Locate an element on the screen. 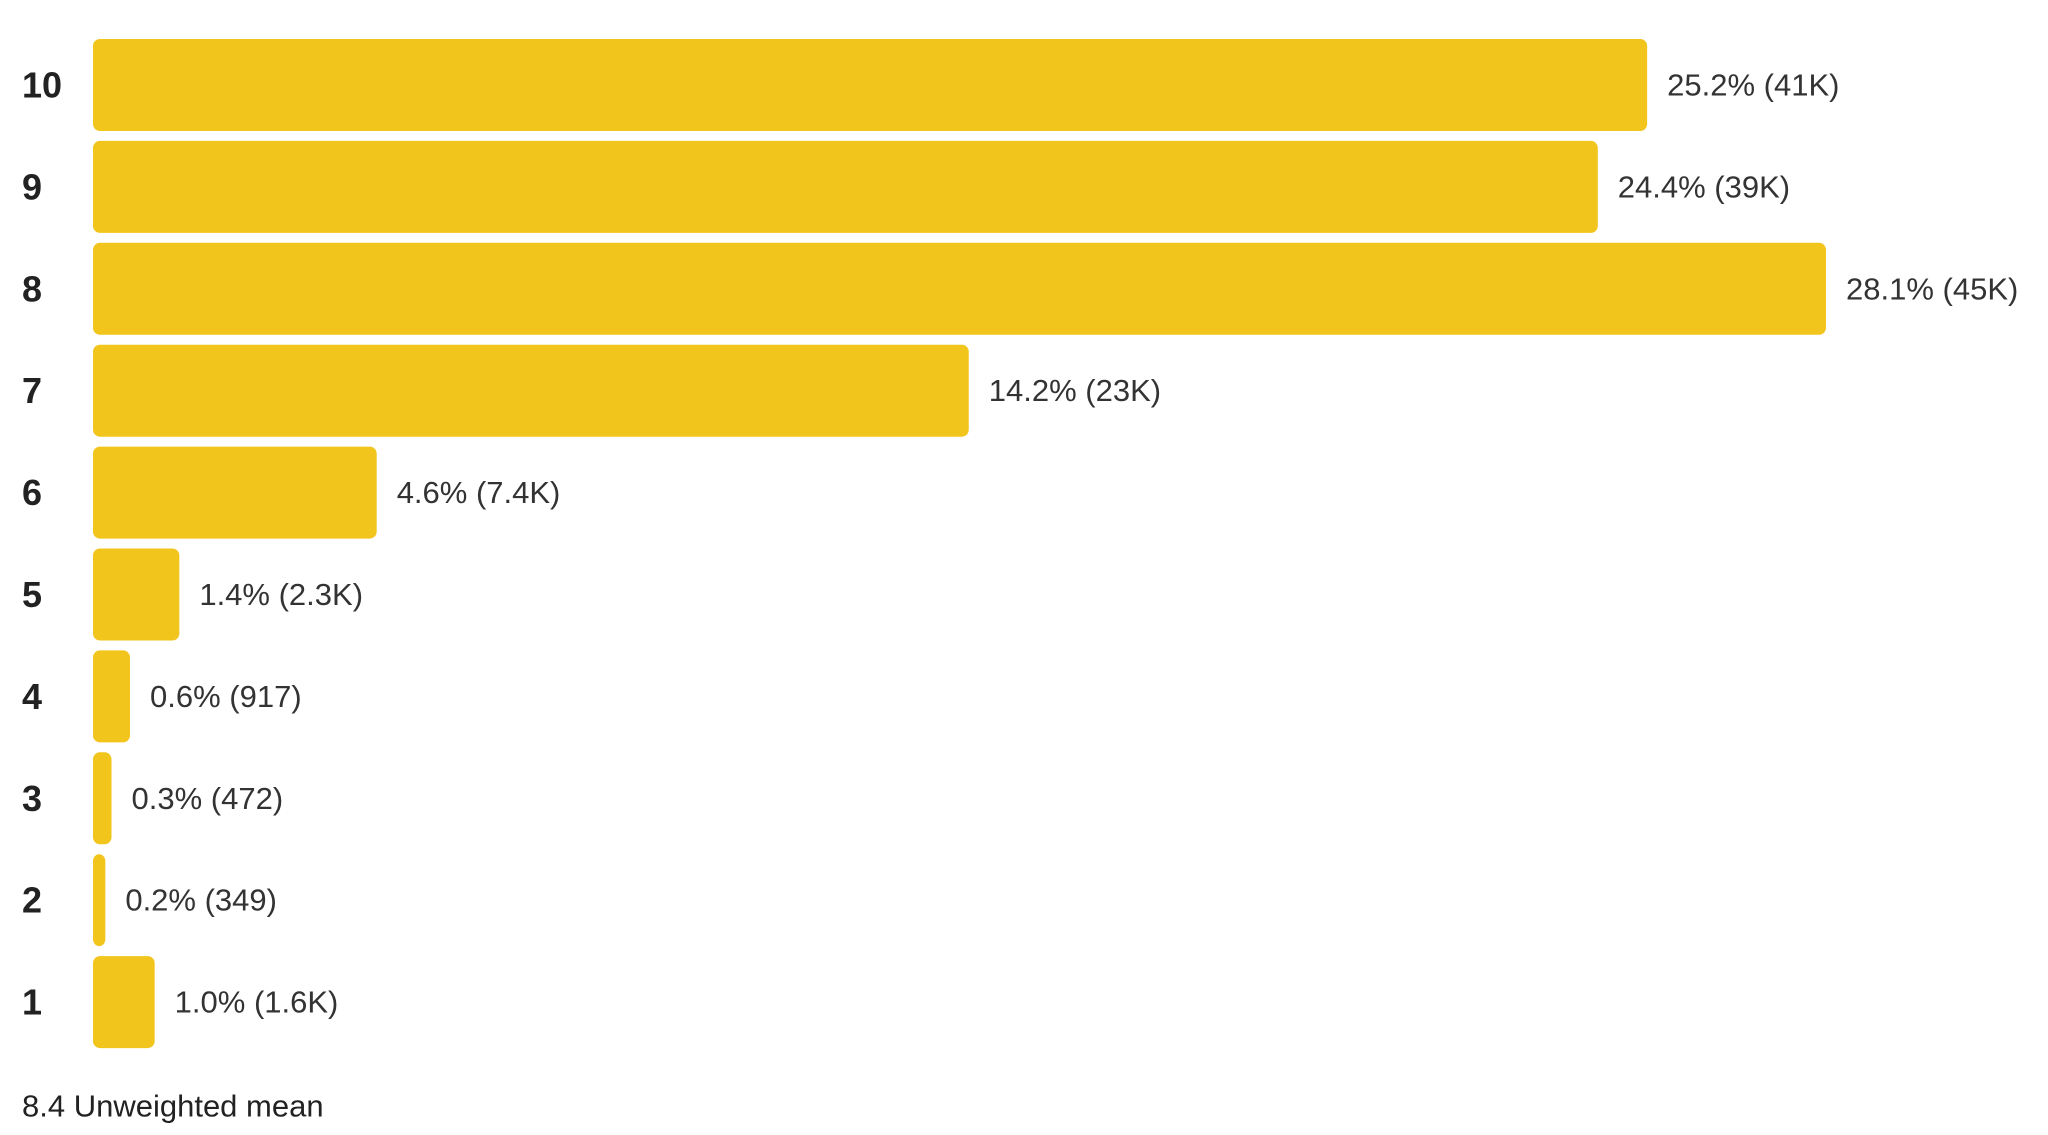  value-label: 14.2% (23K) is located at coordinates (1075, 390).